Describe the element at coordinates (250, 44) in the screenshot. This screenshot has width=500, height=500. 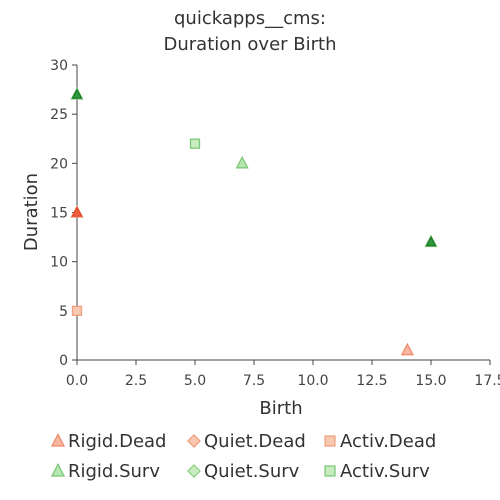
I see `chart-title-line-2: Duration over Birth` at that location.